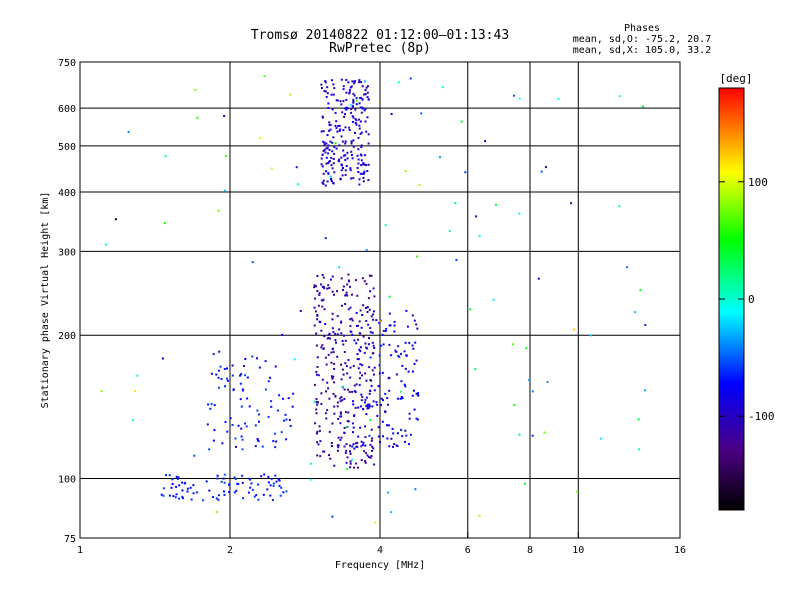 The height and width of the screenshot is (600, 800). What do you see at coordinates (751, 299) in the screenshot?
I see `colorbar-tick-label: 0` at bounding box center [751, 299].